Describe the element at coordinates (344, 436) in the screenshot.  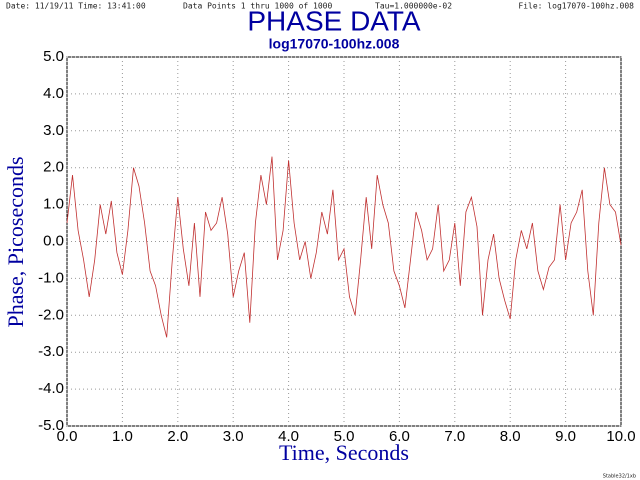
I see `x-tick-label: 5.0` at that location.